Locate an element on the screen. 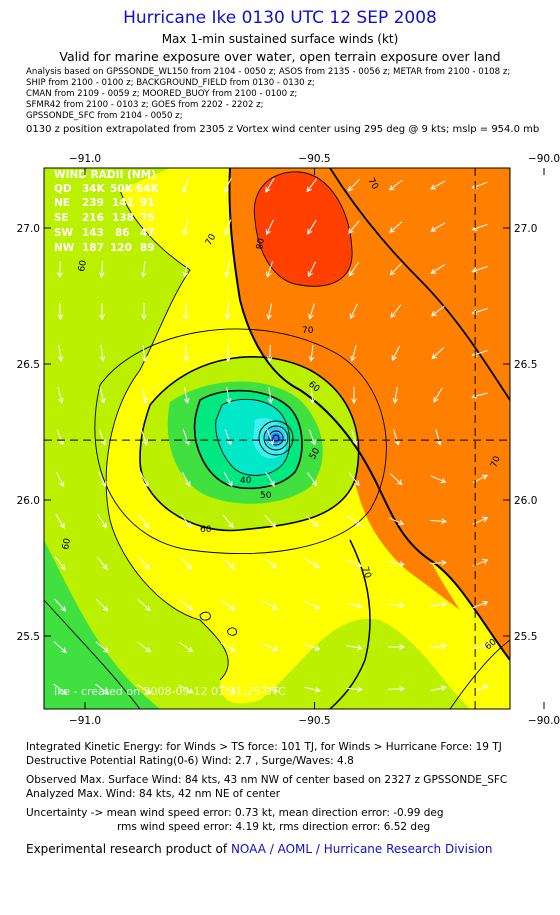 The image size is (560, 915). radii-cell: 75 is located at coordinates (147, 218).